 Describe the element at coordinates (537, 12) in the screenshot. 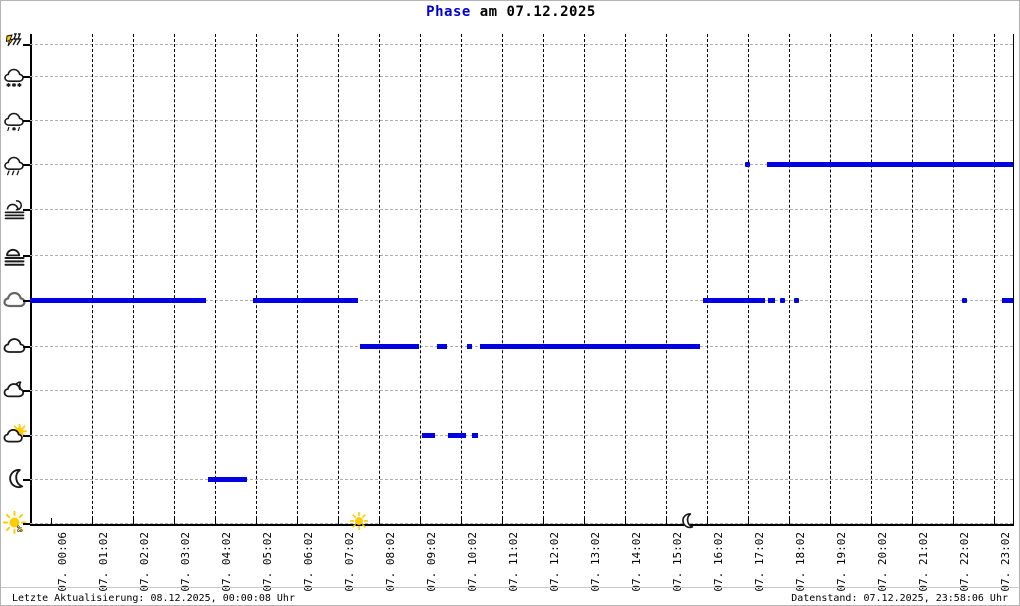

I see `page-title-rest: am 07.12.2025` at that location.